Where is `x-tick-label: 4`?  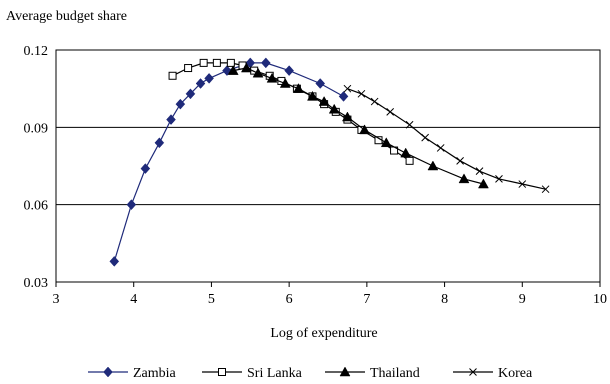 x-tick-label: 4 is located at coordinates (133, 299).